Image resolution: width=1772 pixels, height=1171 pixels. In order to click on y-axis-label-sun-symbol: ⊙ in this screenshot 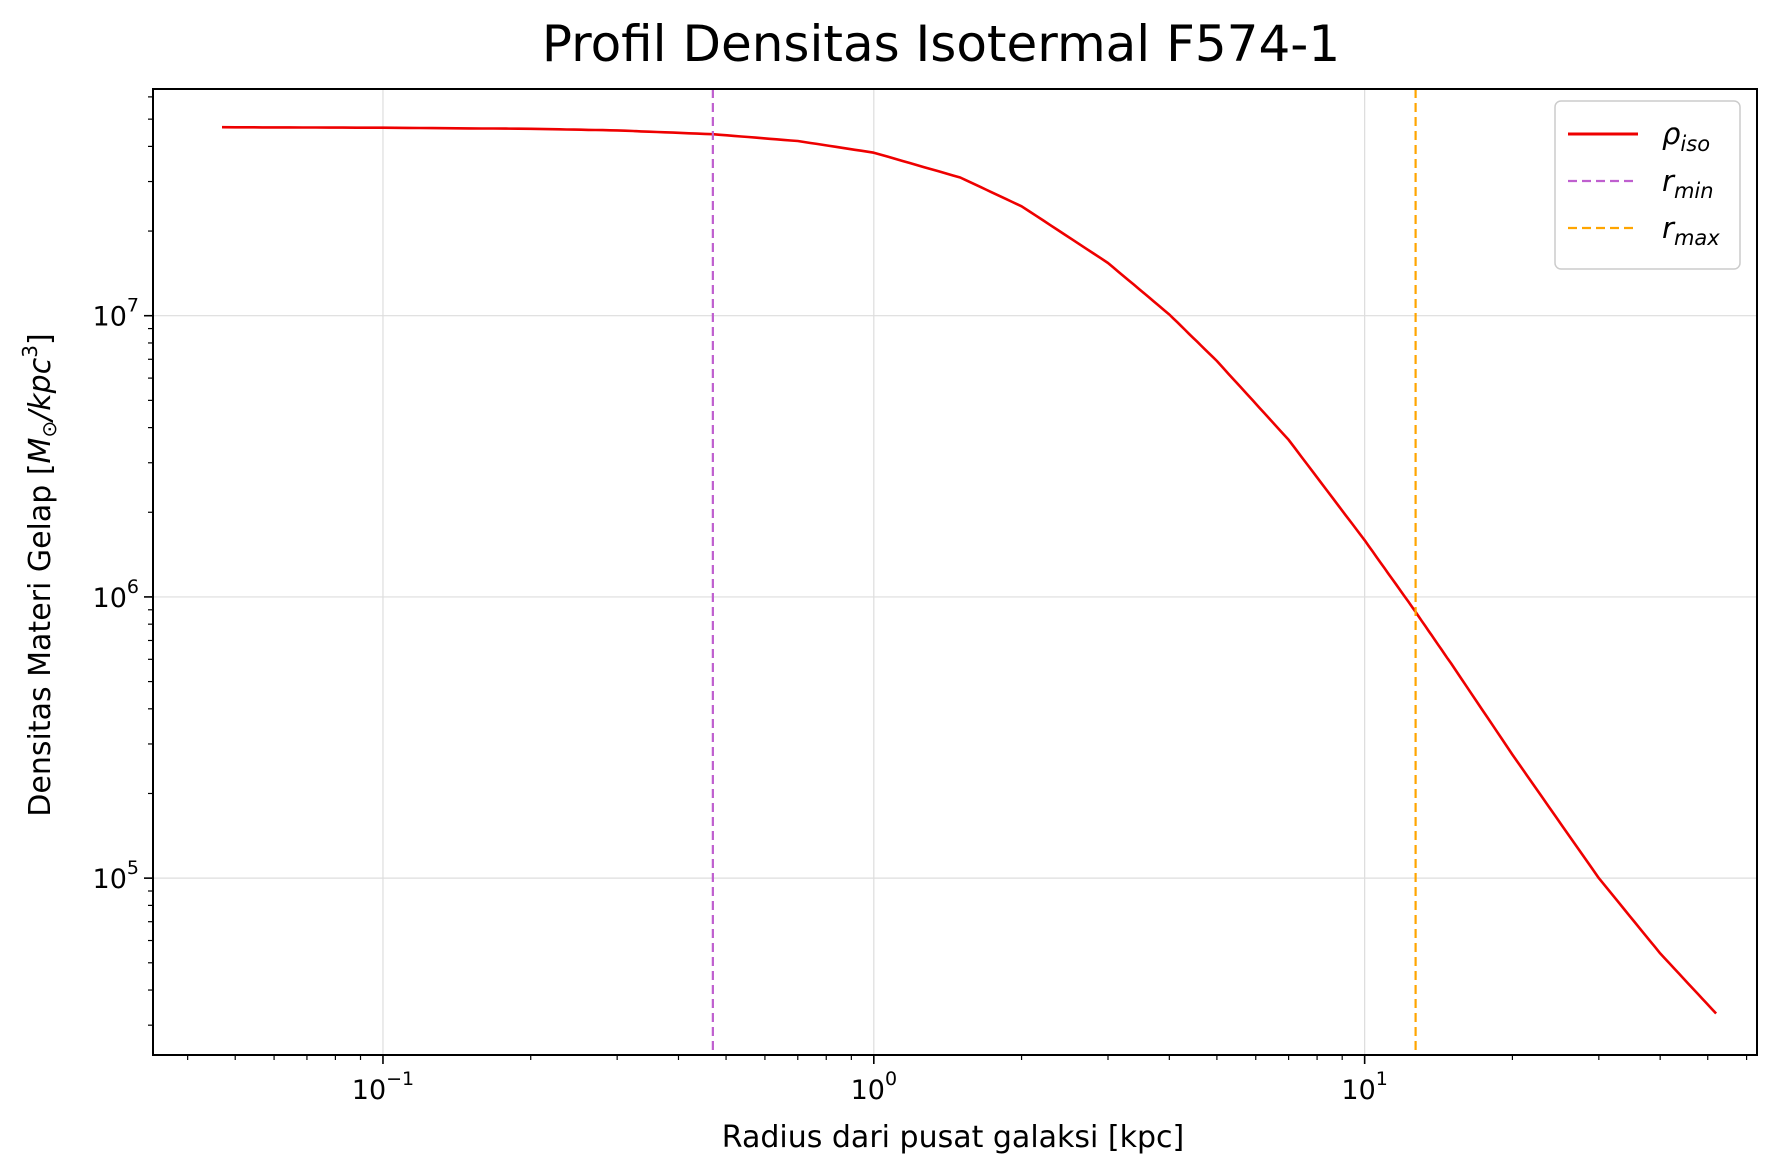, I will do `click(49, 429)`.